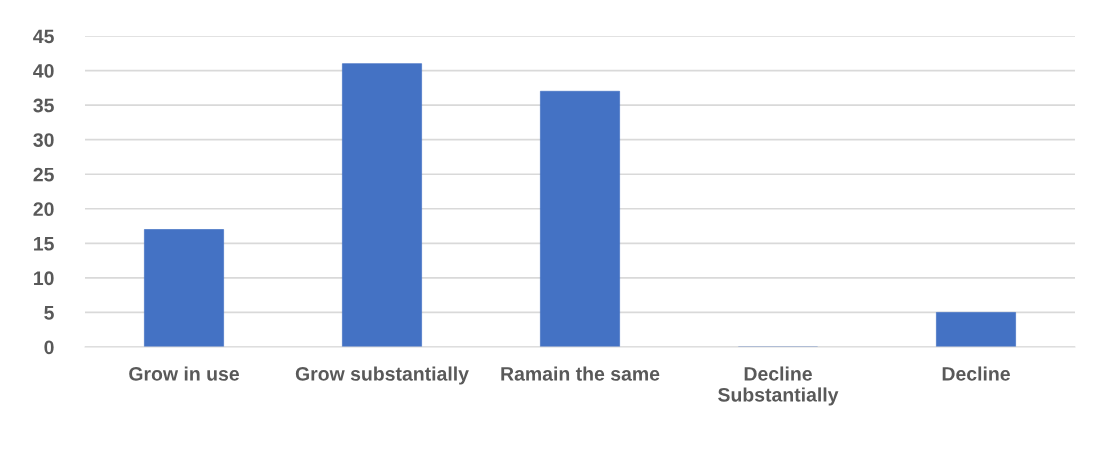 The image size is (1094, 454). I want to click on y-tick-label: 45, so click(43, 36).